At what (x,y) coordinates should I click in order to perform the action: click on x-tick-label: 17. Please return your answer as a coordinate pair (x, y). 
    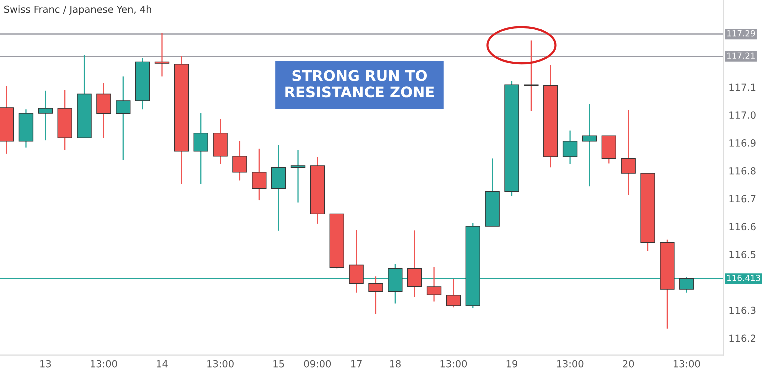
    Looking at the image, I should click on (356, 364).